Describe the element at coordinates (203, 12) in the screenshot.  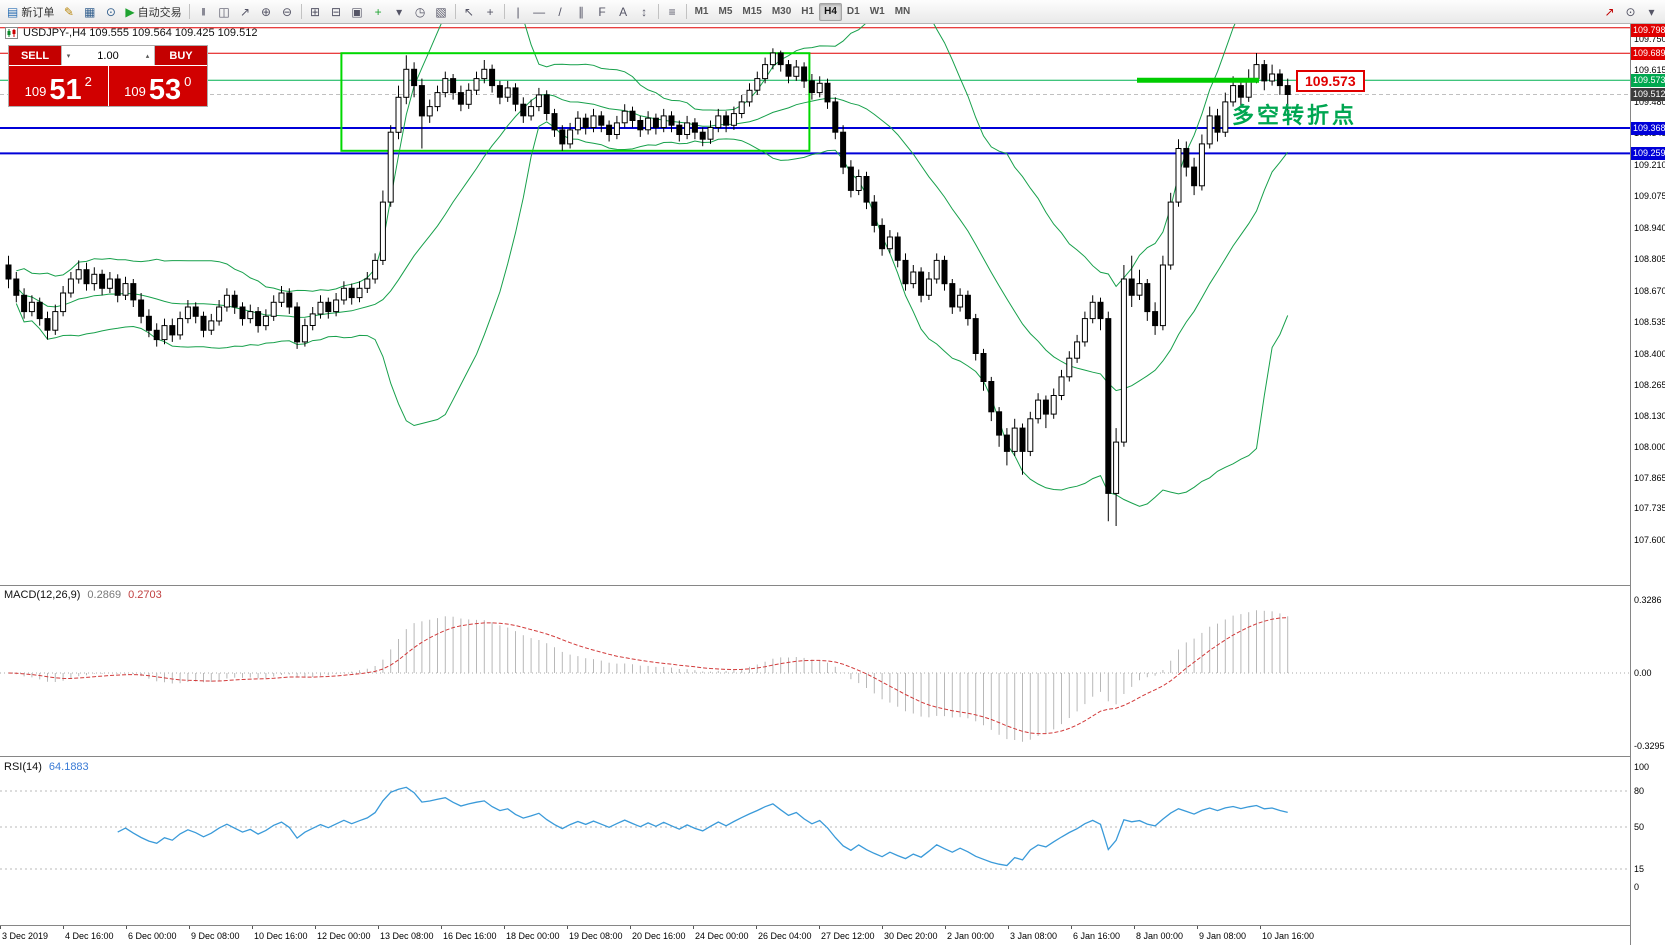
I see `bars-chart-button: |||` at that location.